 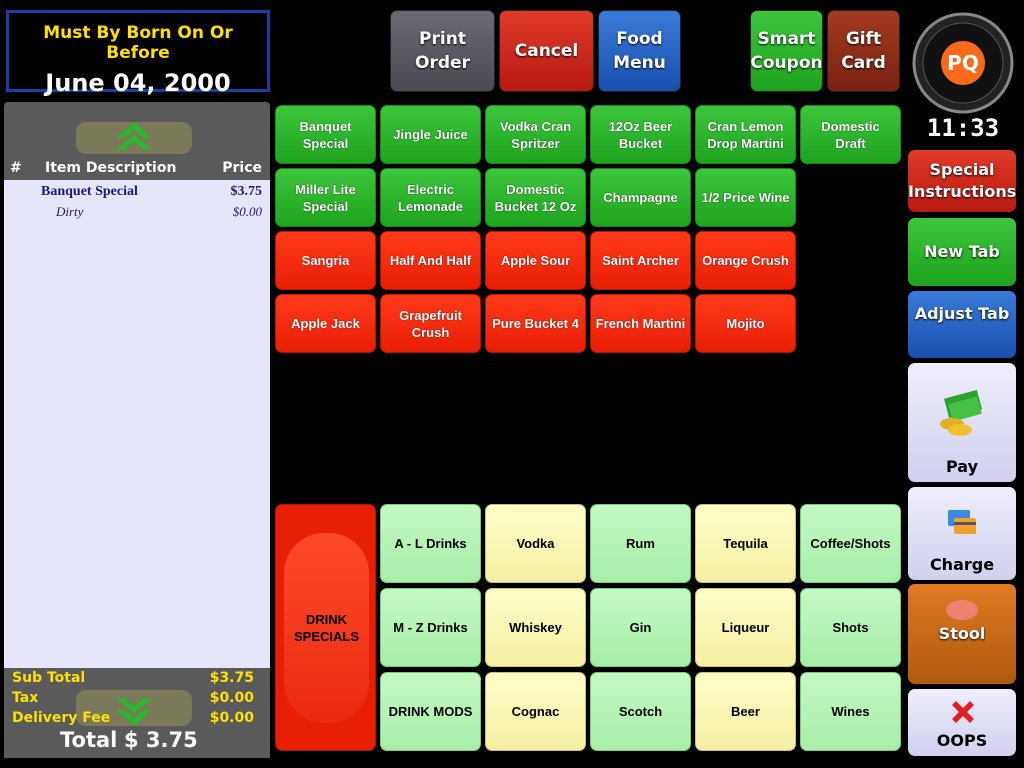 What do you see at coordinates (161, 740) in the screenshot?
I see `total-value: $ 3.75` at bounding box center [161, 740].